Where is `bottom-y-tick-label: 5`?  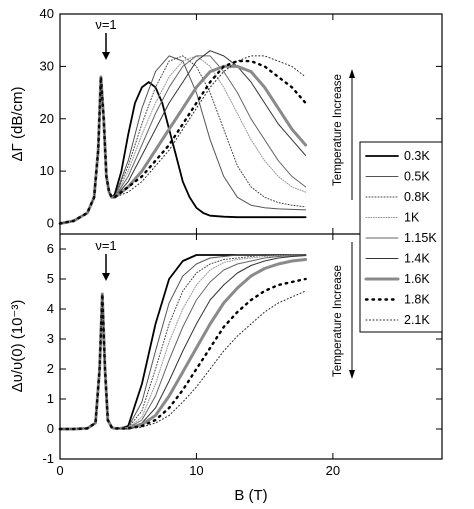 bottom-y-tick-label: 5 is located at coordinates (50, 278).